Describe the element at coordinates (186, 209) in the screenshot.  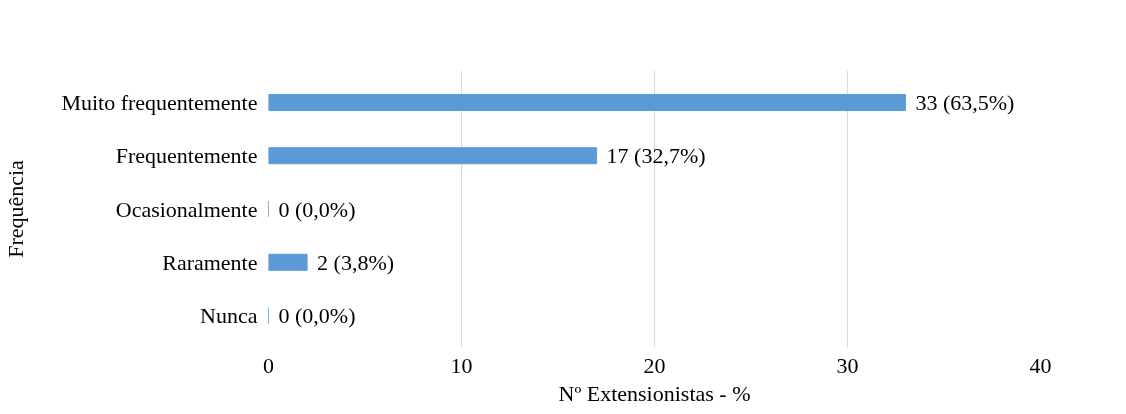
I see `y-tick-label: Ocasionalmente` at that location.